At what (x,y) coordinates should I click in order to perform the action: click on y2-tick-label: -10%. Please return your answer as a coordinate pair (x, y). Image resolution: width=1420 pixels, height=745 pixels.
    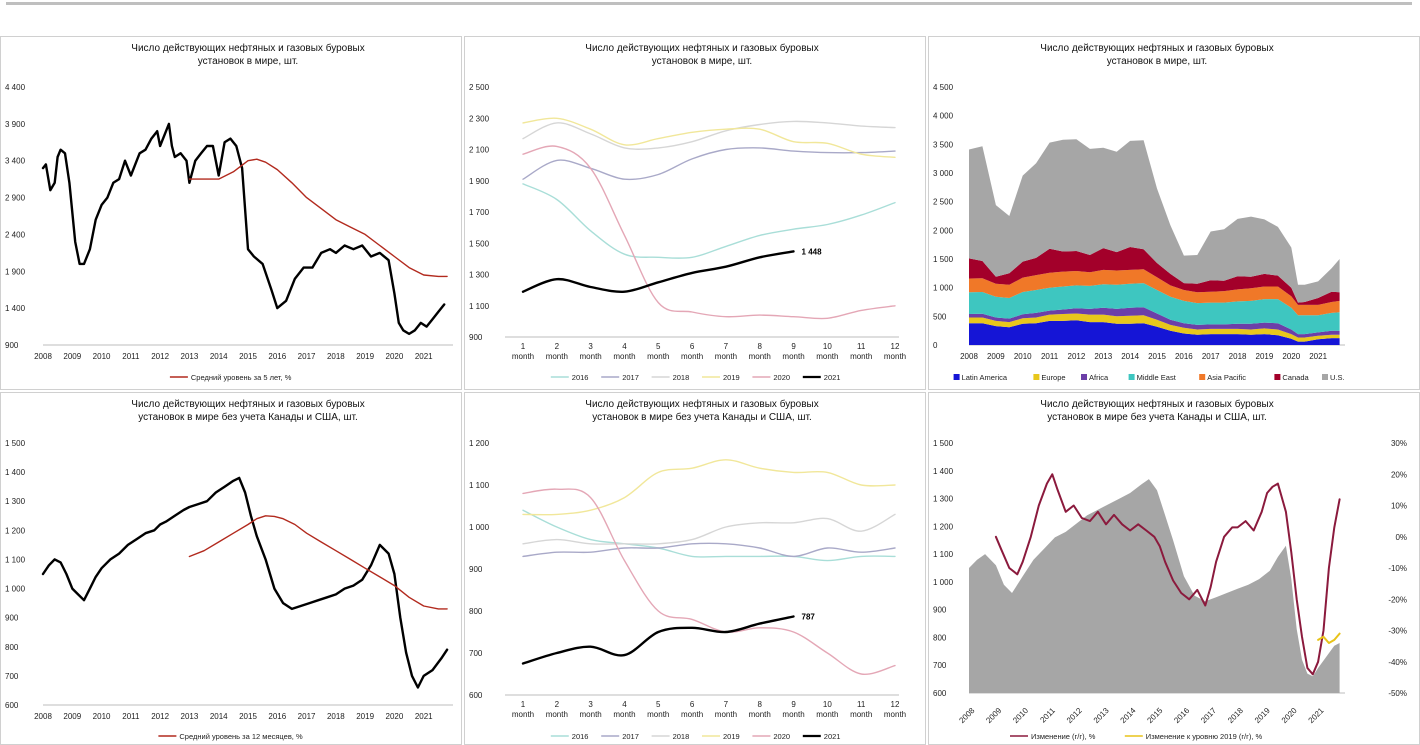
    Looking at the image, I should click on (1397, 568).